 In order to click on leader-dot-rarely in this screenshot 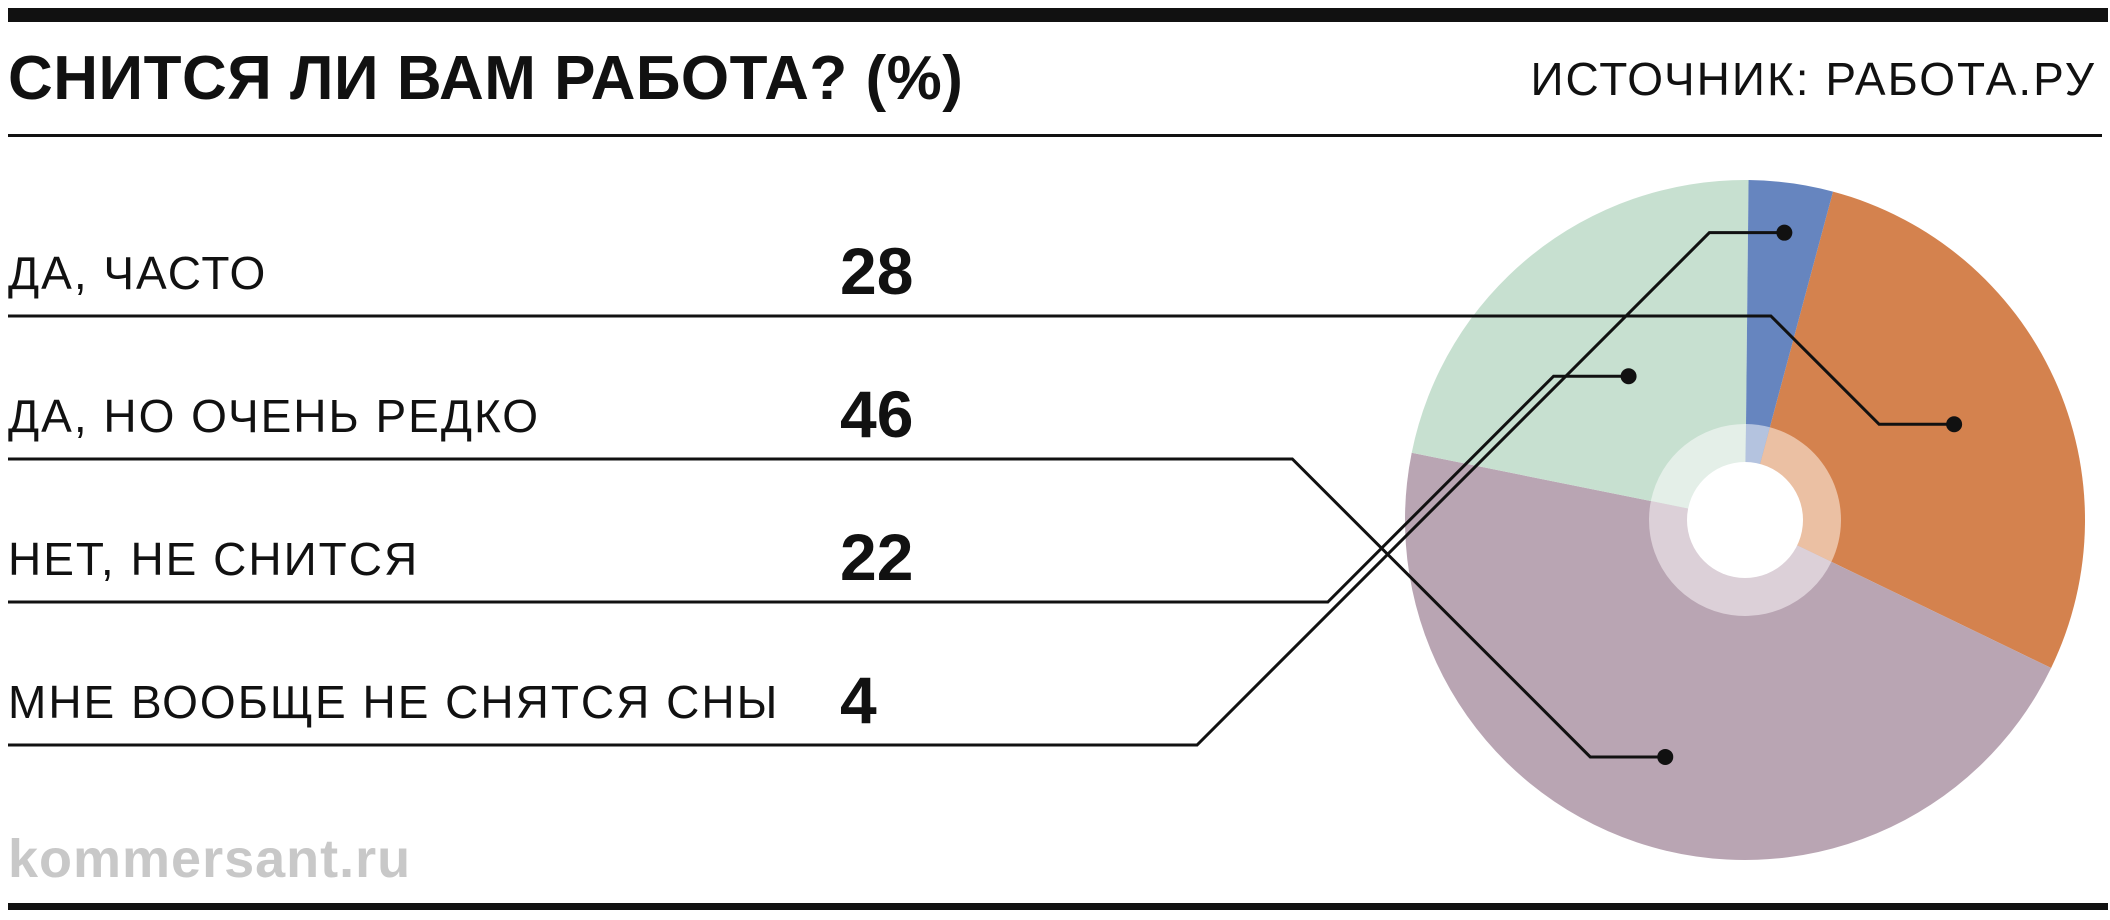, I will do `click(1665, 756)`.